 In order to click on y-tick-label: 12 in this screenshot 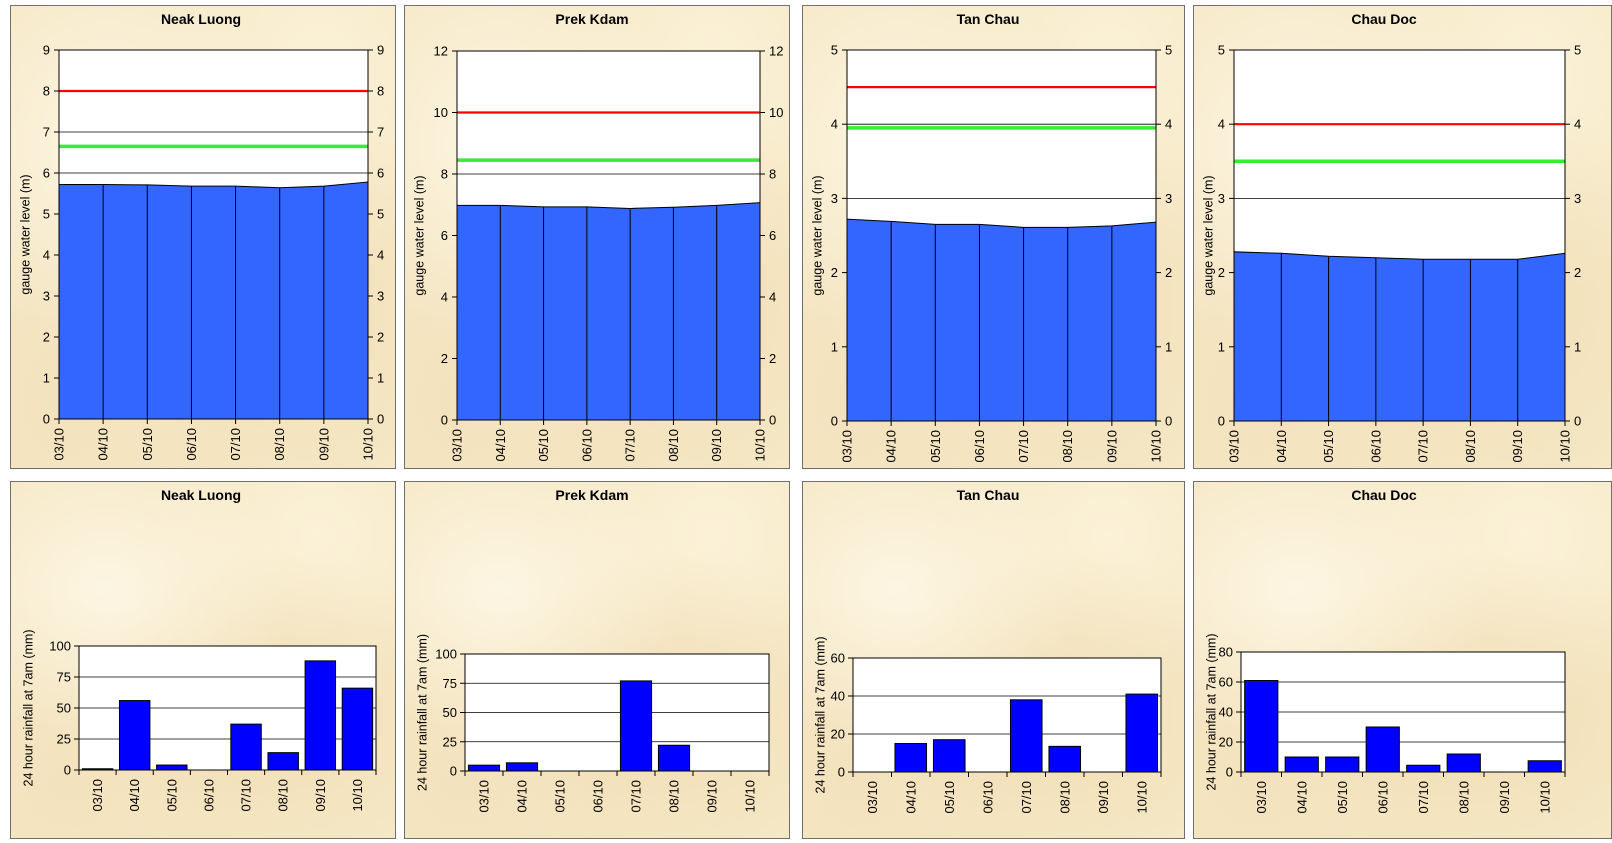, I will do `click(441, 51)`.